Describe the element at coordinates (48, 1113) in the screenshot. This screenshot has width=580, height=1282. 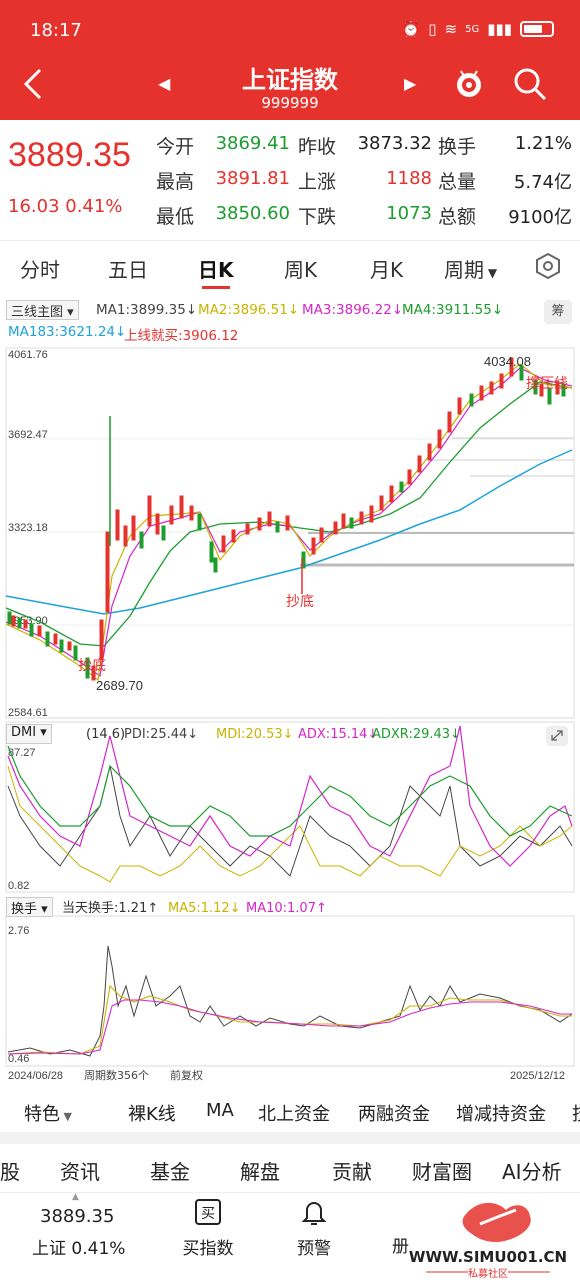
I see `indicator-featured: 特色 ▼` at that location.